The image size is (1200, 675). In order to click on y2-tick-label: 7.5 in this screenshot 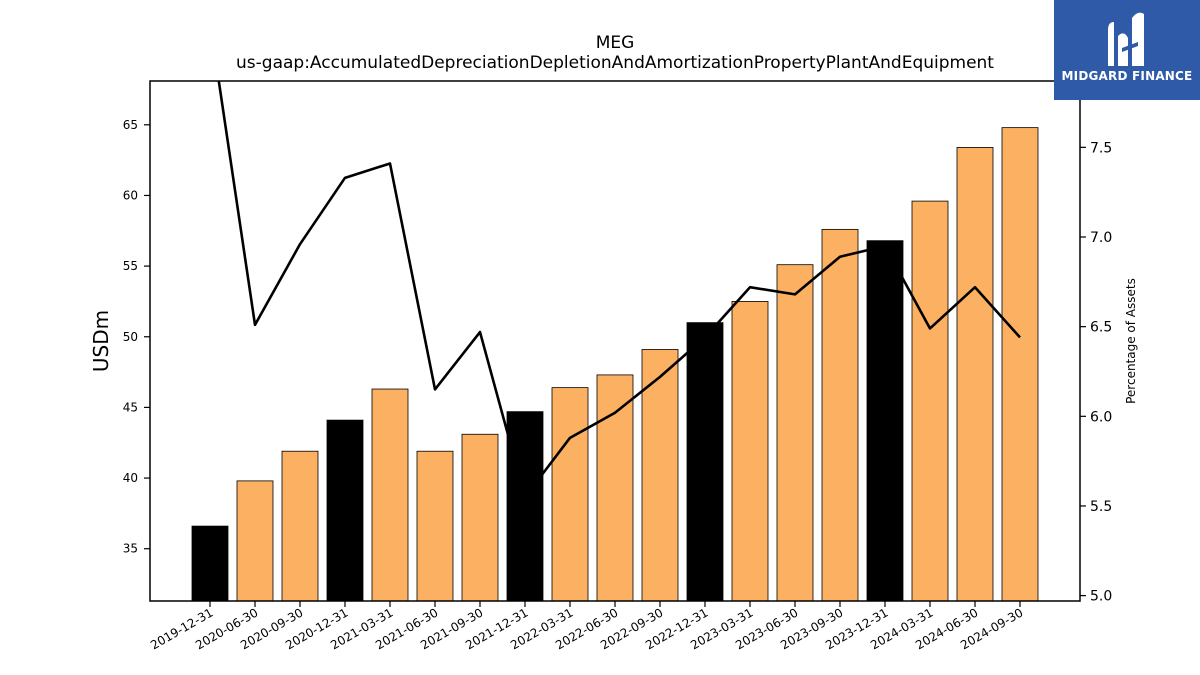, I will do `click(1101, 148)`.